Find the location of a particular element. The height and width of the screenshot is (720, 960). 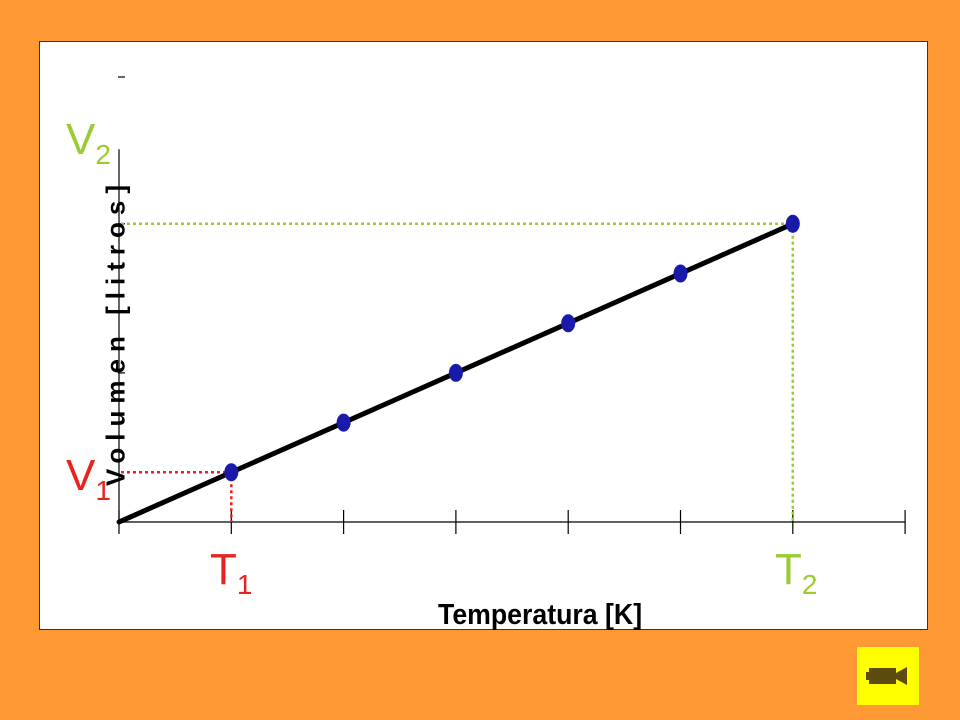

x-axis-title: Temperatura [K] is located at coordinates (540, 615).